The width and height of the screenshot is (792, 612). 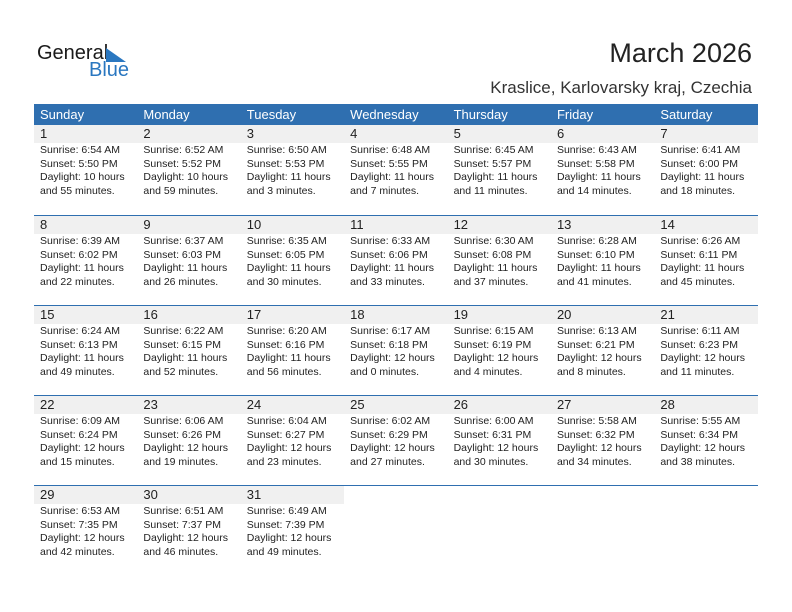 I want to click on minutes-text: and 34 minutes., so click(x=594, y=461).